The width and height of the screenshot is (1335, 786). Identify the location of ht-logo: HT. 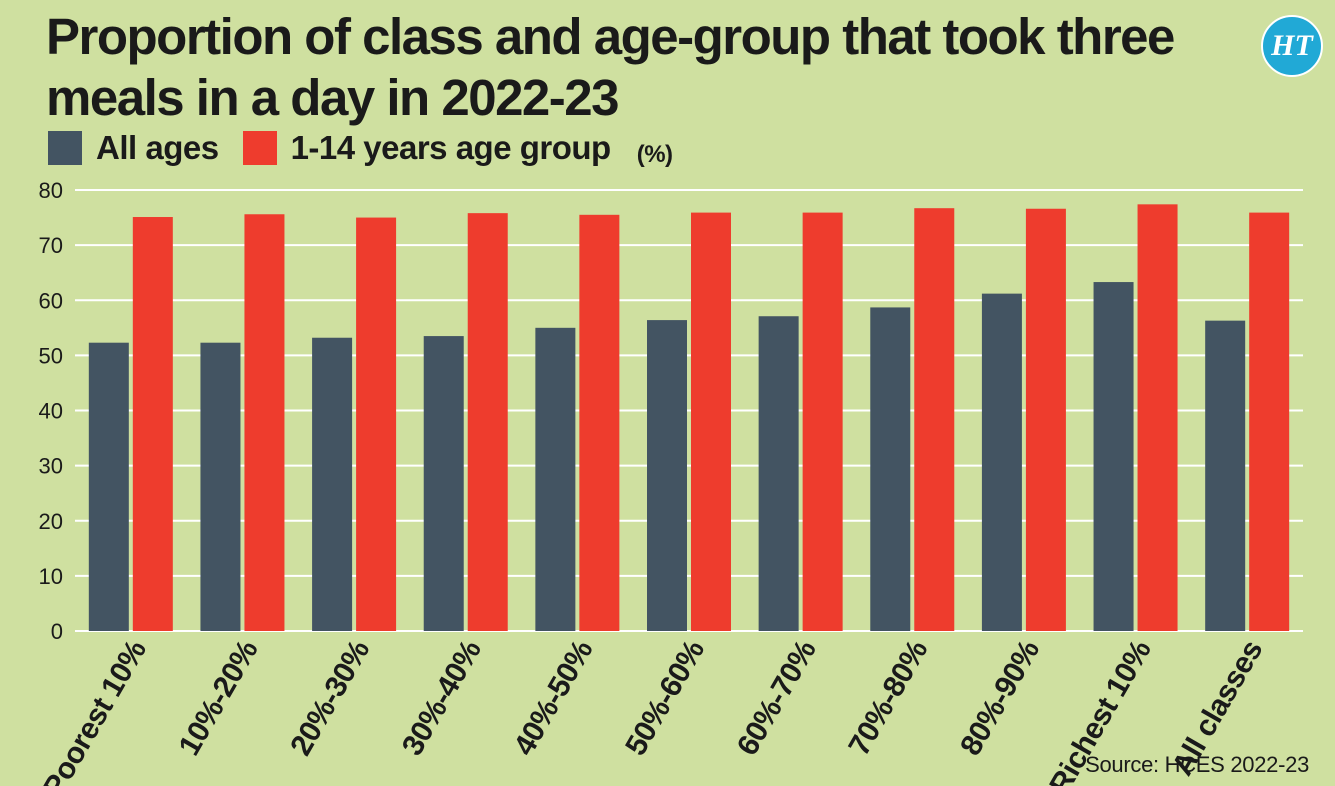
(1292, 46).